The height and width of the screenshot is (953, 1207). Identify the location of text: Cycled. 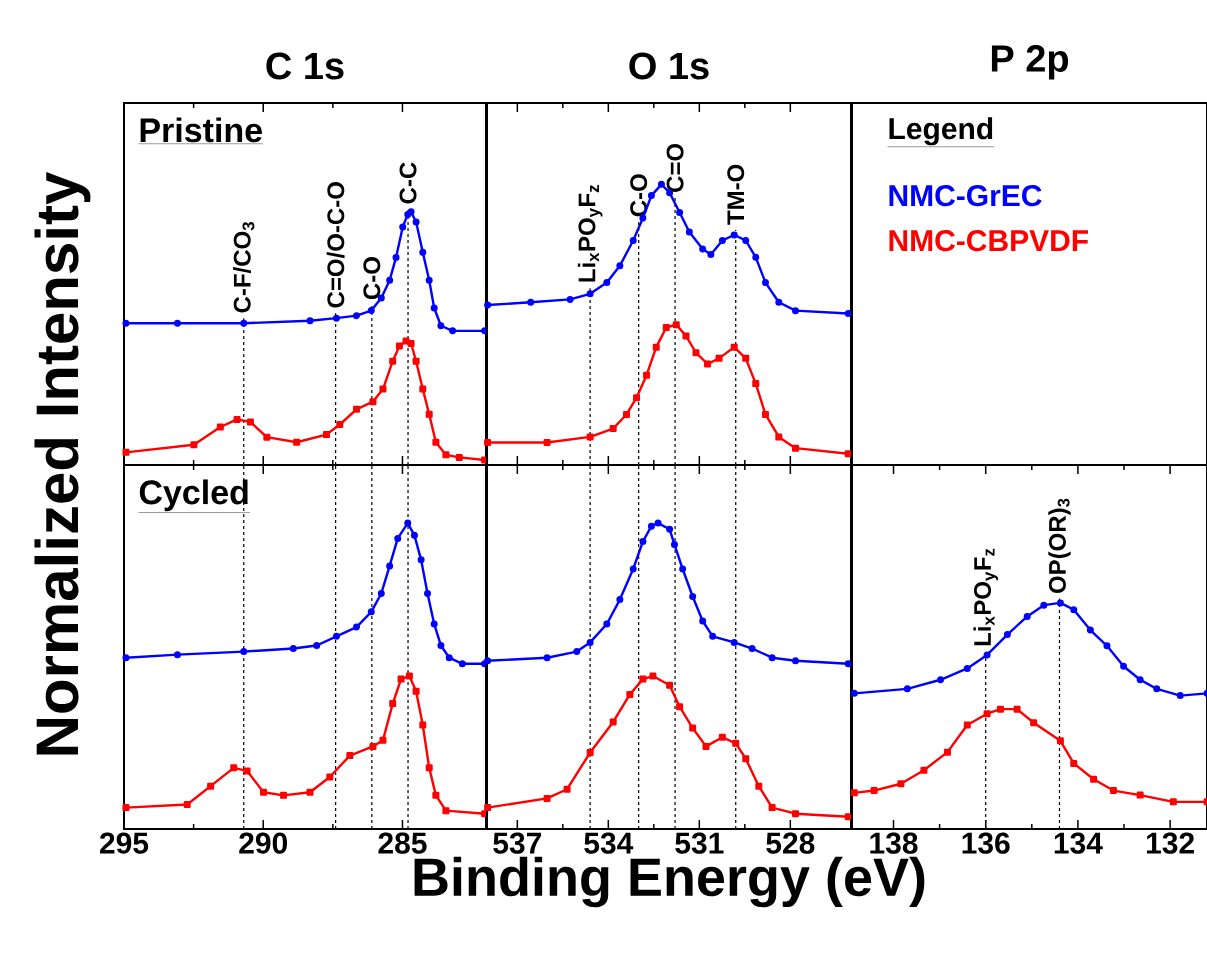
(193, 495).